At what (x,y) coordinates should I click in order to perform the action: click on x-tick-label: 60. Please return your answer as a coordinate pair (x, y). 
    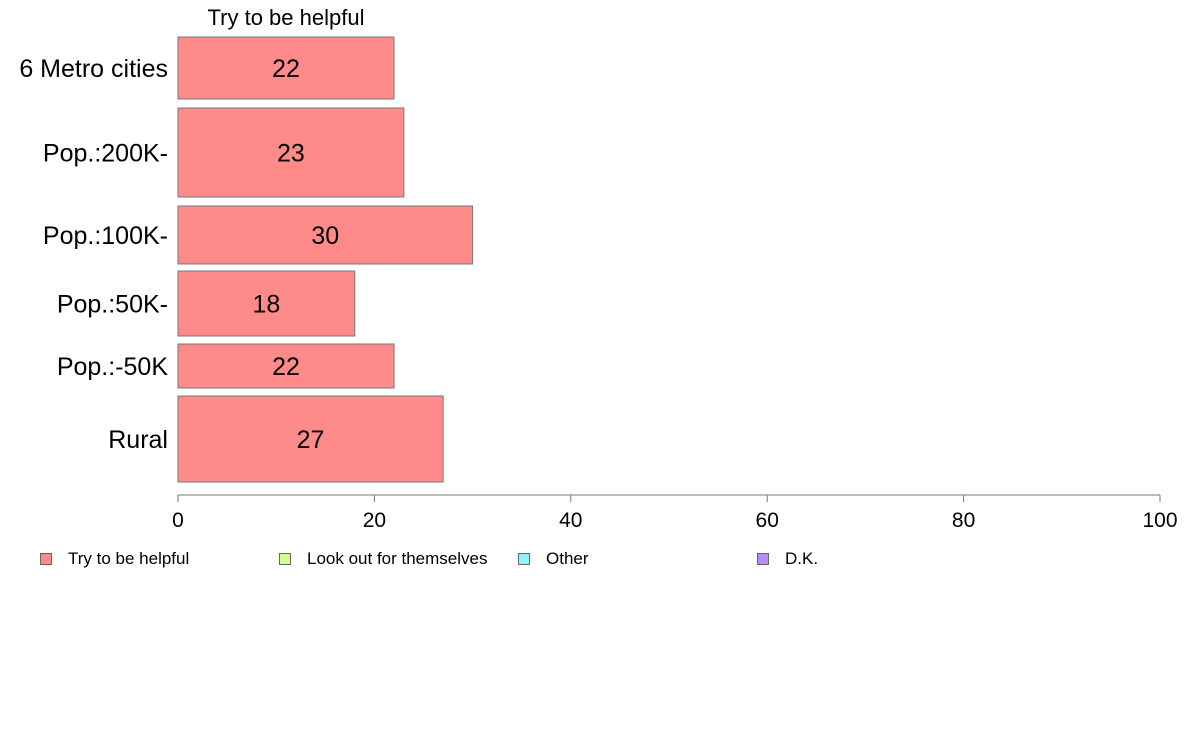
    Looking at the image, I should click on (767, 520).